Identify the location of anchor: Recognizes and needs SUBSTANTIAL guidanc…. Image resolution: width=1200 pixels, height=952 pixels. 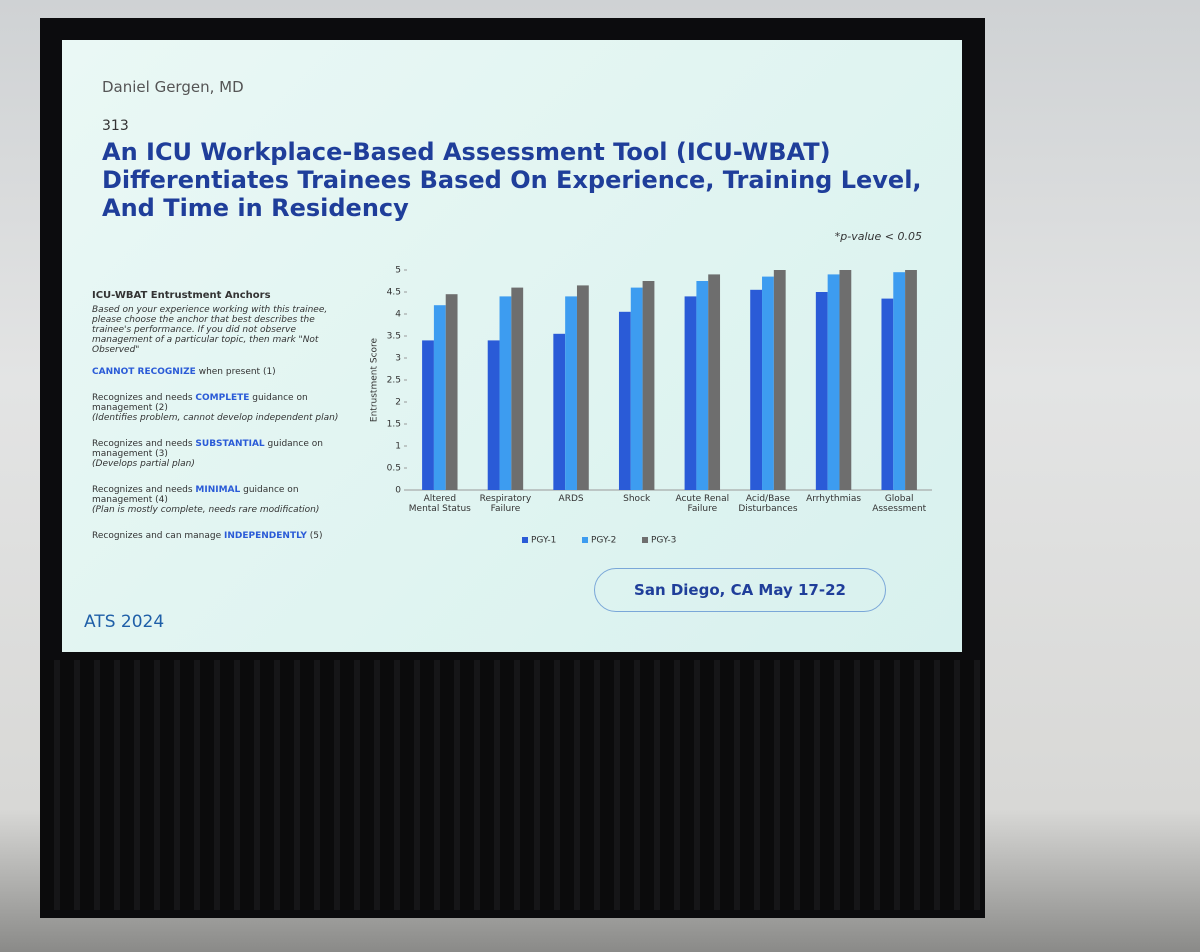
(222, 454).